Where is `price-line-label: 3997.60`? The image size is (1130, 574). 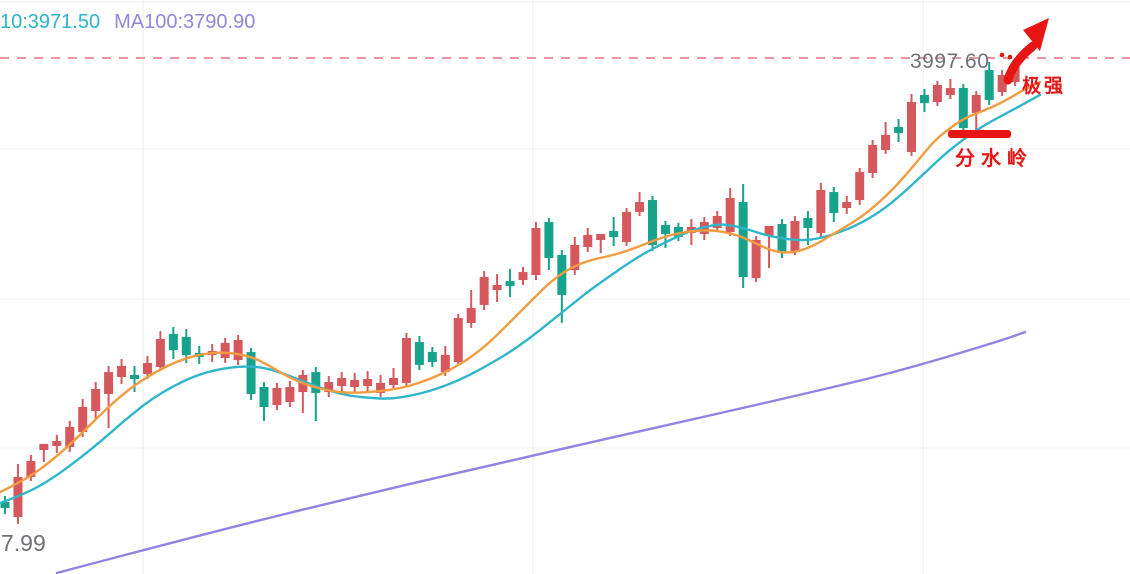
price-line-label: 3997.60 is located at coordinates (950, 61).